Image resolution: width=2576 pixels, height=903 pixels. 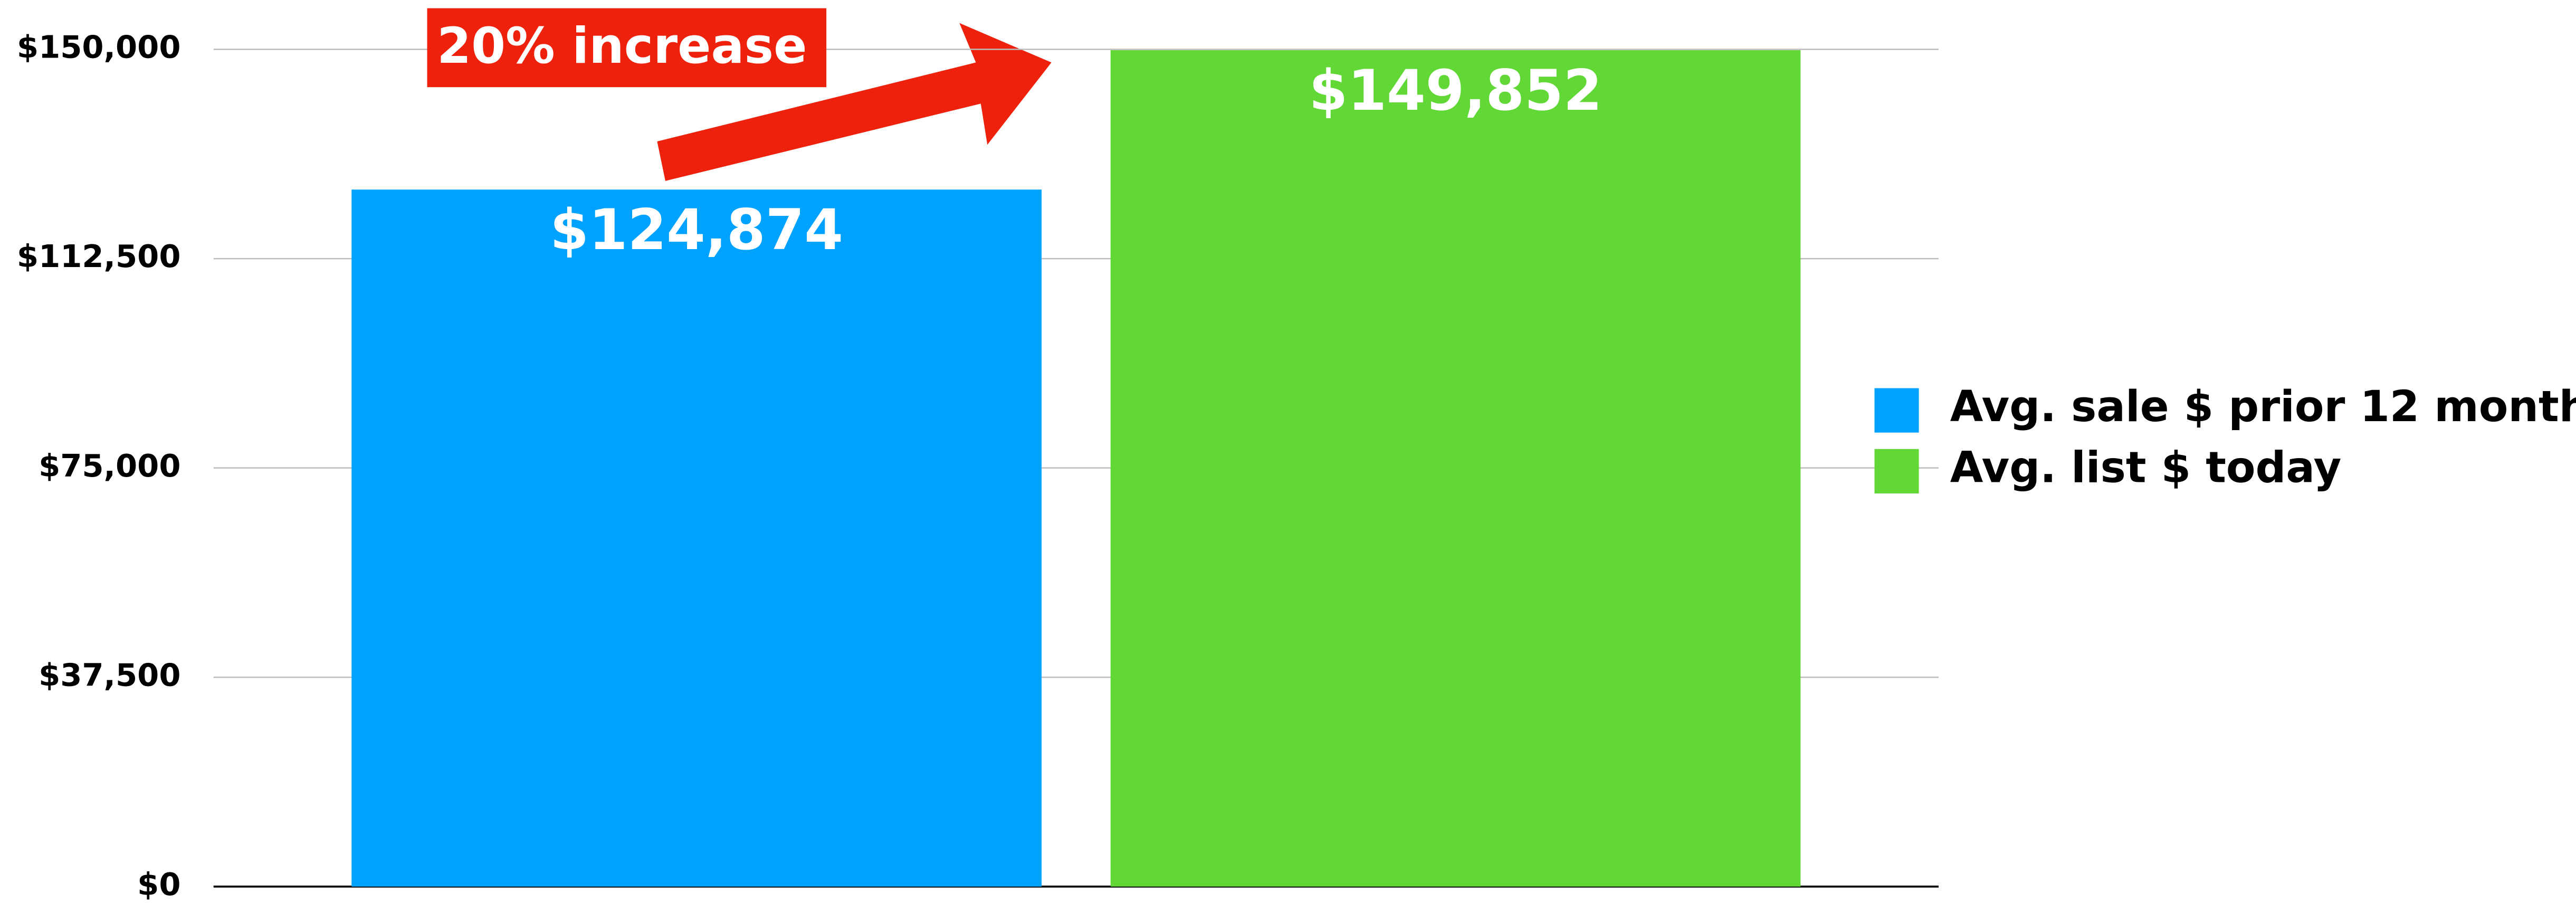 I want to click on y-tick-label: $37,500, so click(x=109, y=675).